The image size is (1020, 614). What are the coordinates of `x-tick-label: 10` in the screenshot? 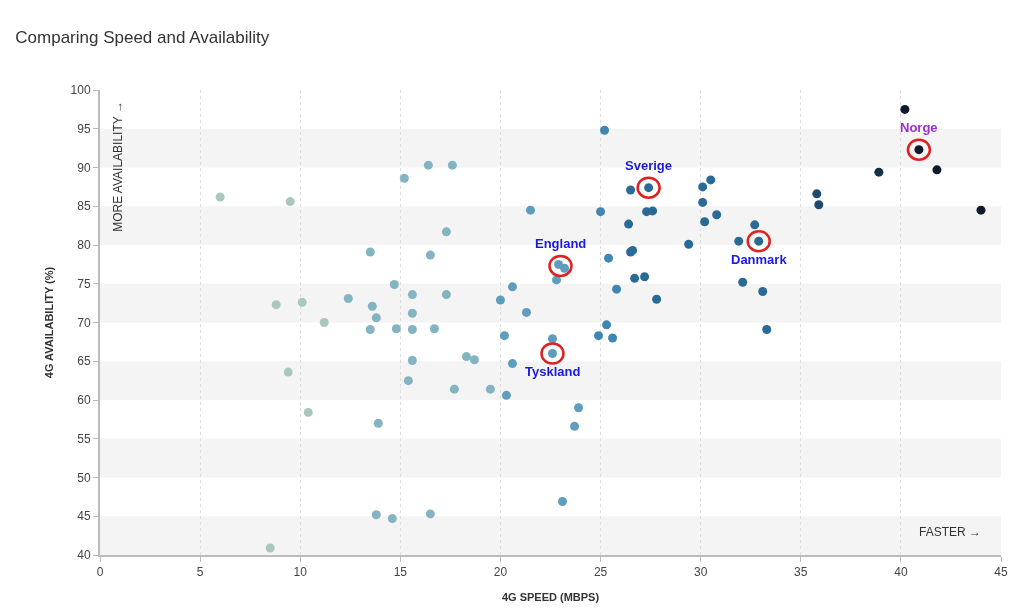 It's located at (300, 572).